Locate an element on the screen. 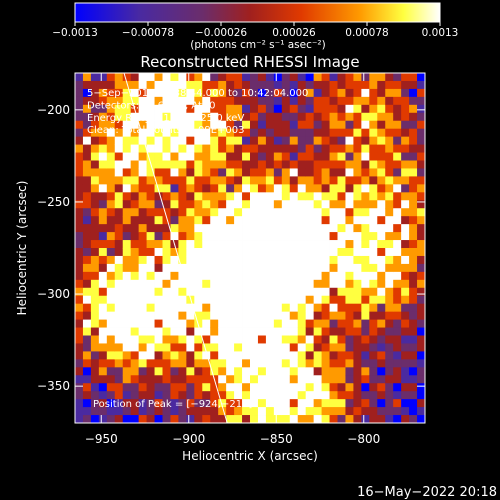  y-tick-label: −350 is located at coordinates (53, 386).